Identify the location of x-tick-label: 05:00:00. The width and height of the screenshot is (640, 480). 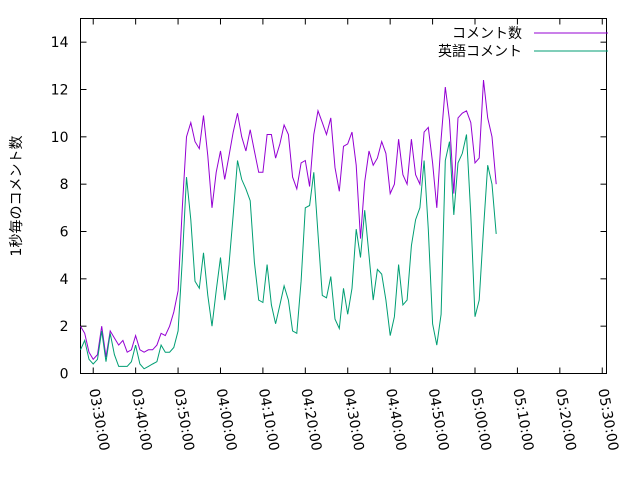
(480, 419).